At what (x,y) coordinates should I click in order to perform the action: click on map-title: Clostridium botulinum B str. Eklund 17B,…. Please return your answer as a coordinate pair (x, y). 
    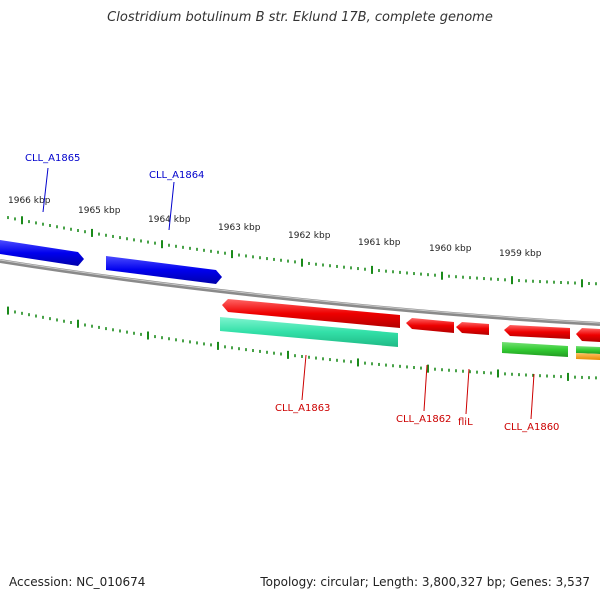
    Looking at the image, I should click on (300, 17).